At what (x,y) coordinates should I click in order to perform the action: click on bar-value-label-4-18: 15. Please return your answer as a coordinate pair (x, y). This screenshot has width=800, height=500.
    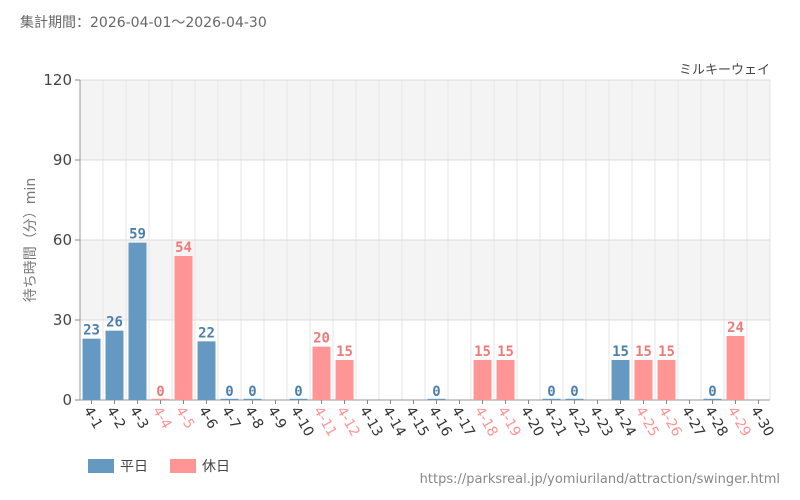
    Looking at the image, I should click on (482, 352).